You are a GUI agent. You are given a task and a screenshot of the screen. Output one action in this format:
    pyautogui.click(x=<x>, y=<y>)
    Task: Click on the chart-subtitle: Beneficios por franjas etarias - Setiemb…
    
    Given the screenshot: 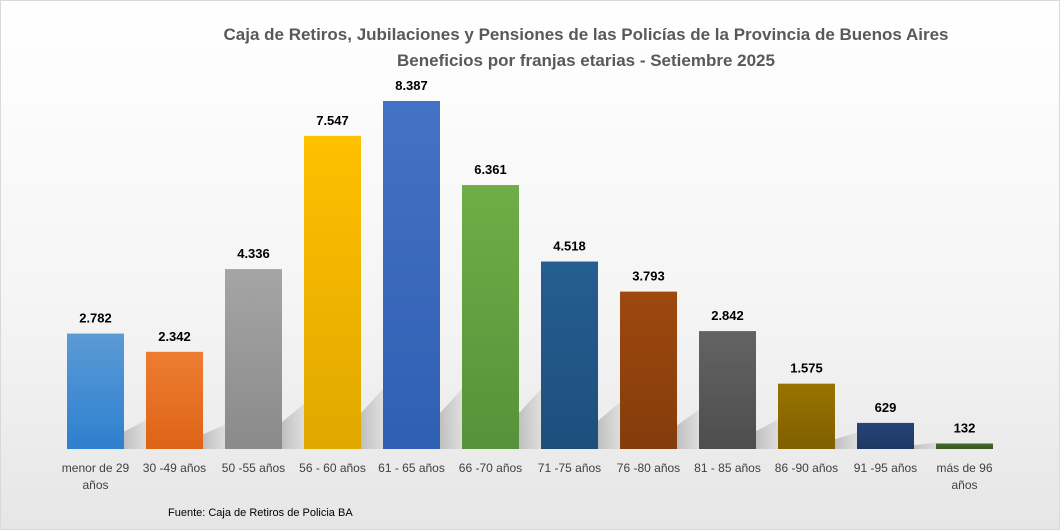 What is the action you would take?
    pyautogui.click(x=586, y=60)
    